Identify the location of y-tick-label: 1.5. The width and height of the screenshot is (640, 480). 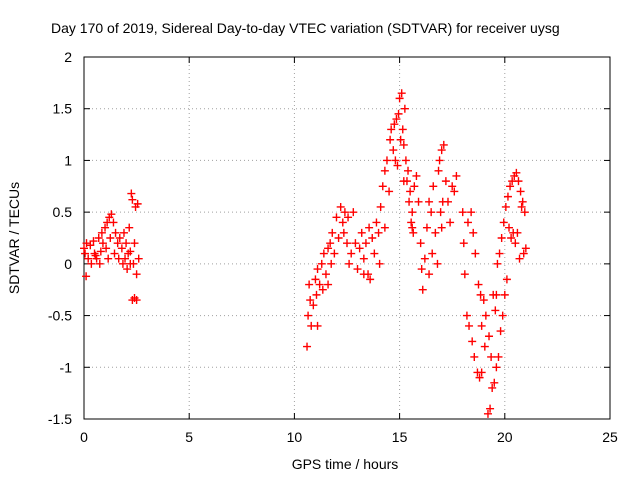
(63, 109).